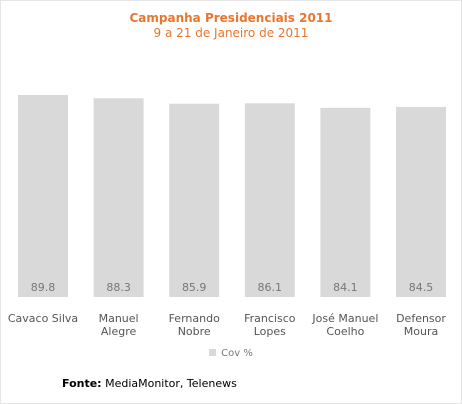  I want to click on chart-legend: Cov %, so click(231, 353).